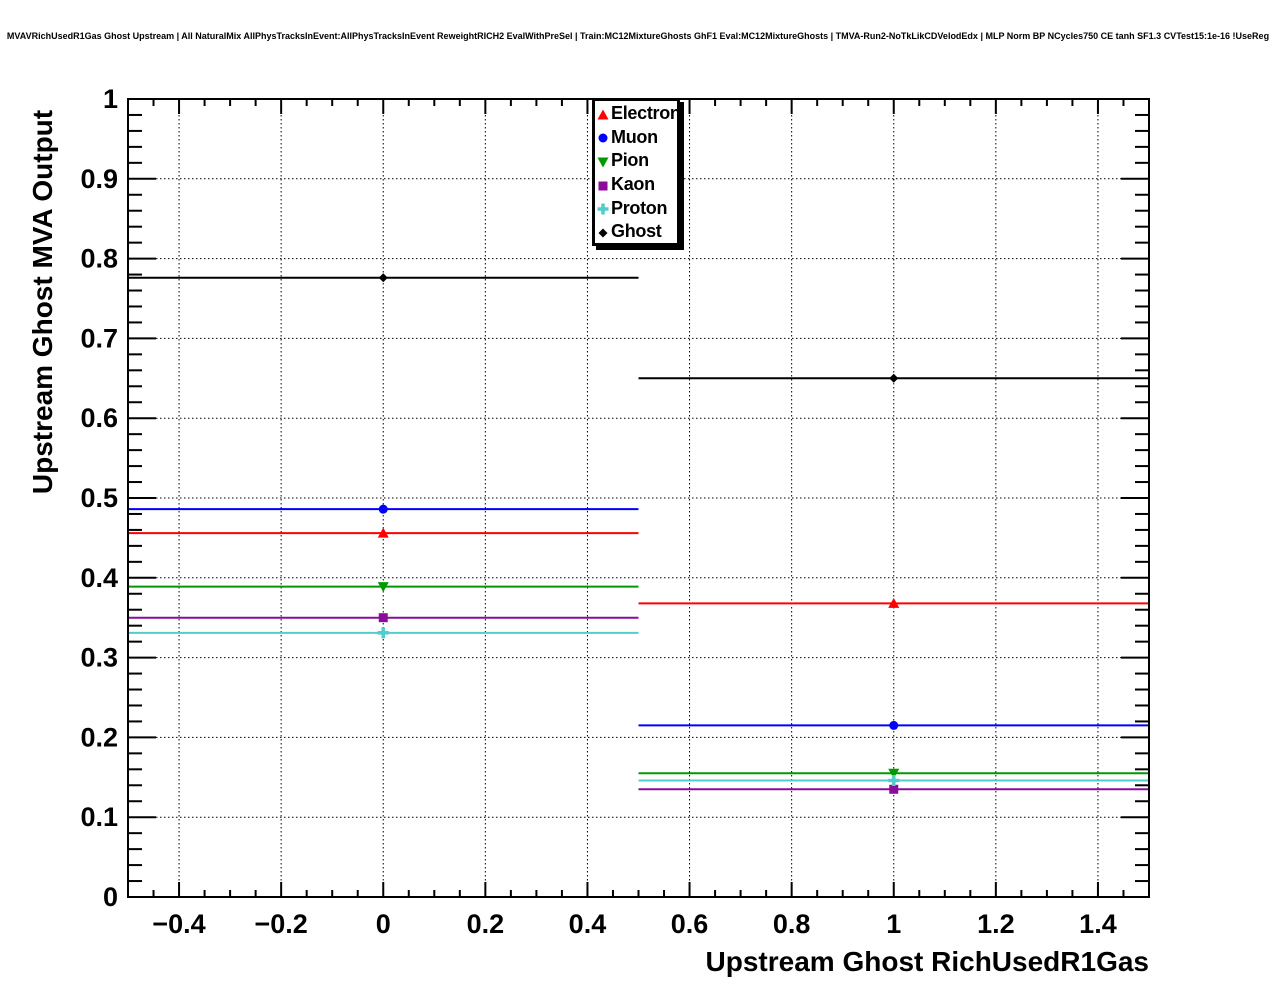 This screenshot has height=996, width=1276. What do you see at coordinates (99, 737) in the screenshot?
I see `y-tick-label: 0.2` at bounding box center [99, 737].